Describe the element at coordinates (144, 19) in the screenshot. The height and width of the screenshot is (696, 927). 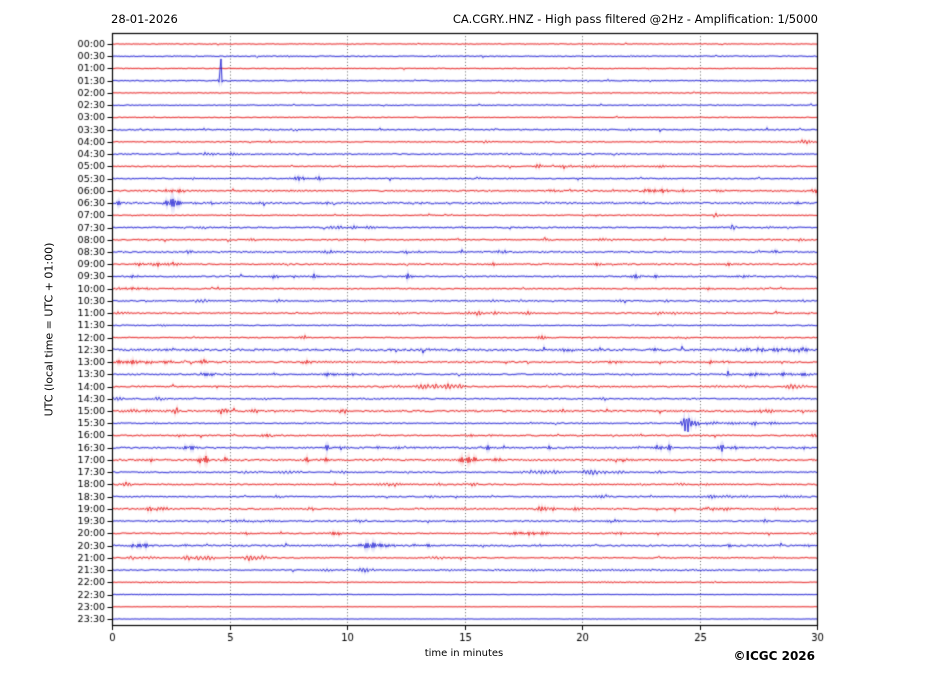
I see `plot-date-title: 28-01-2026` at that location.